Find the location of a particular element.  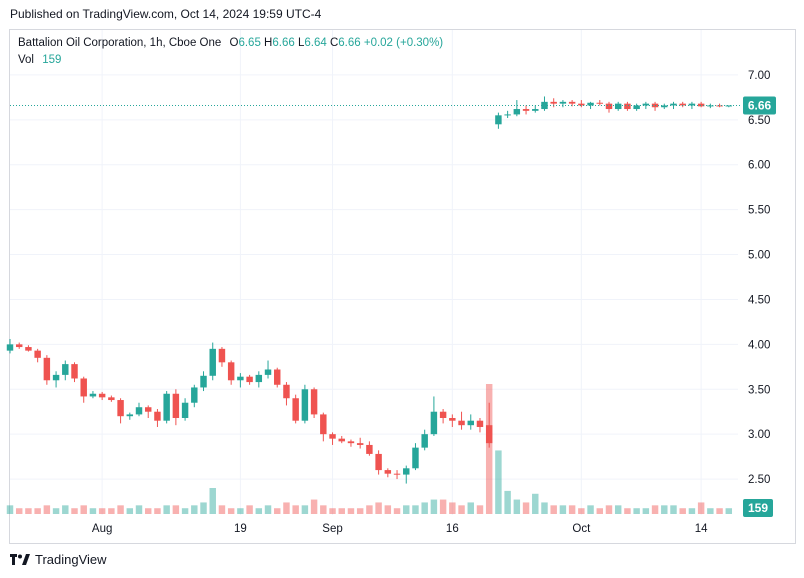

y-tick-label: 5.50 is located at coordinates (759, 211).